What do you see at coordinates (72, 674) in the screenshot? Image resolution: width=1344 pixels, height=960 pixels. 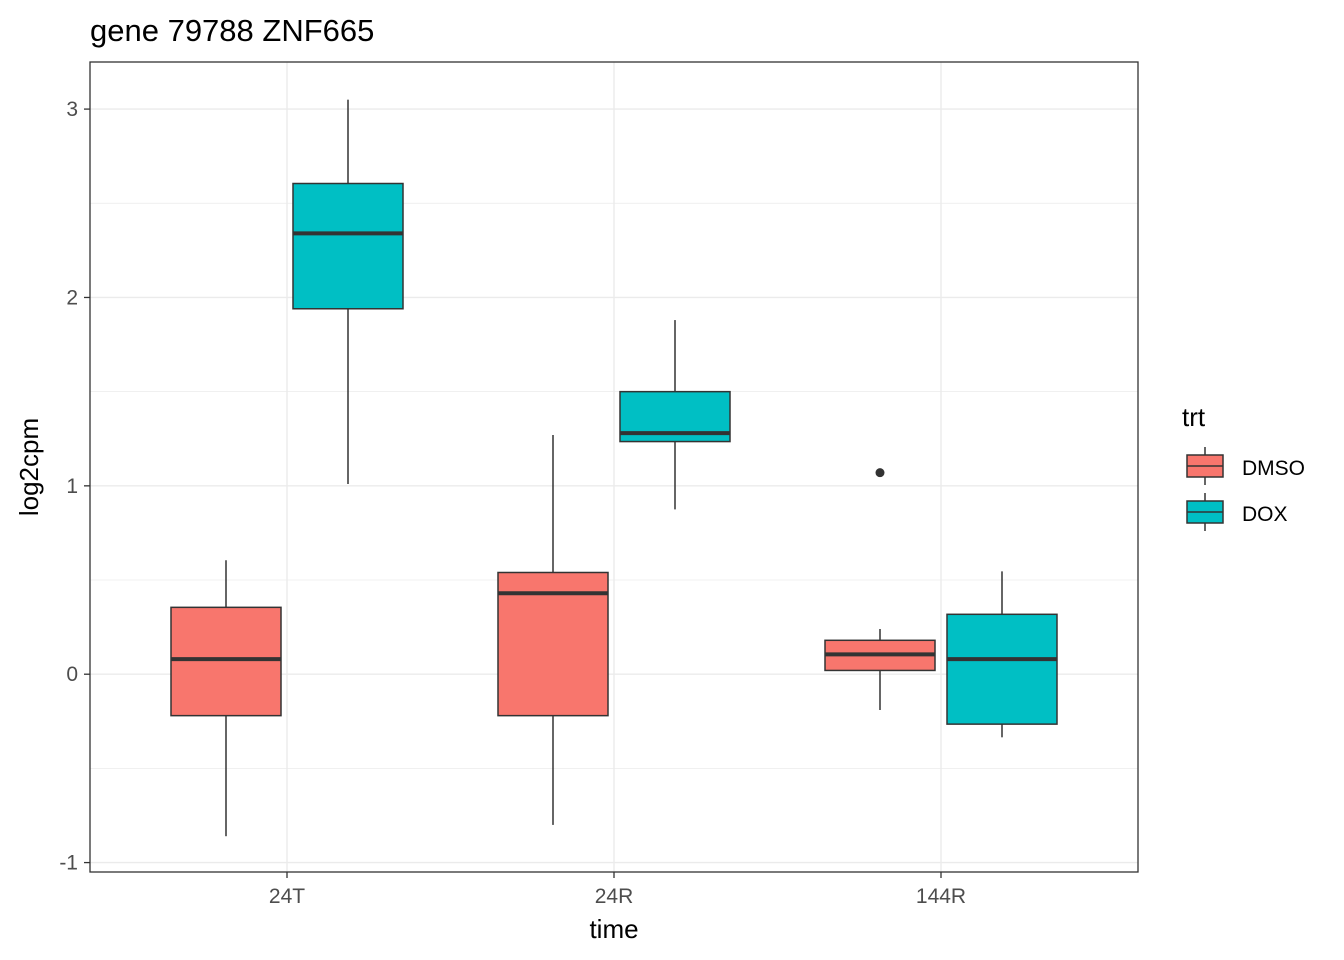 I see `y-tick-label: 0` at bounding box center [72, 674].